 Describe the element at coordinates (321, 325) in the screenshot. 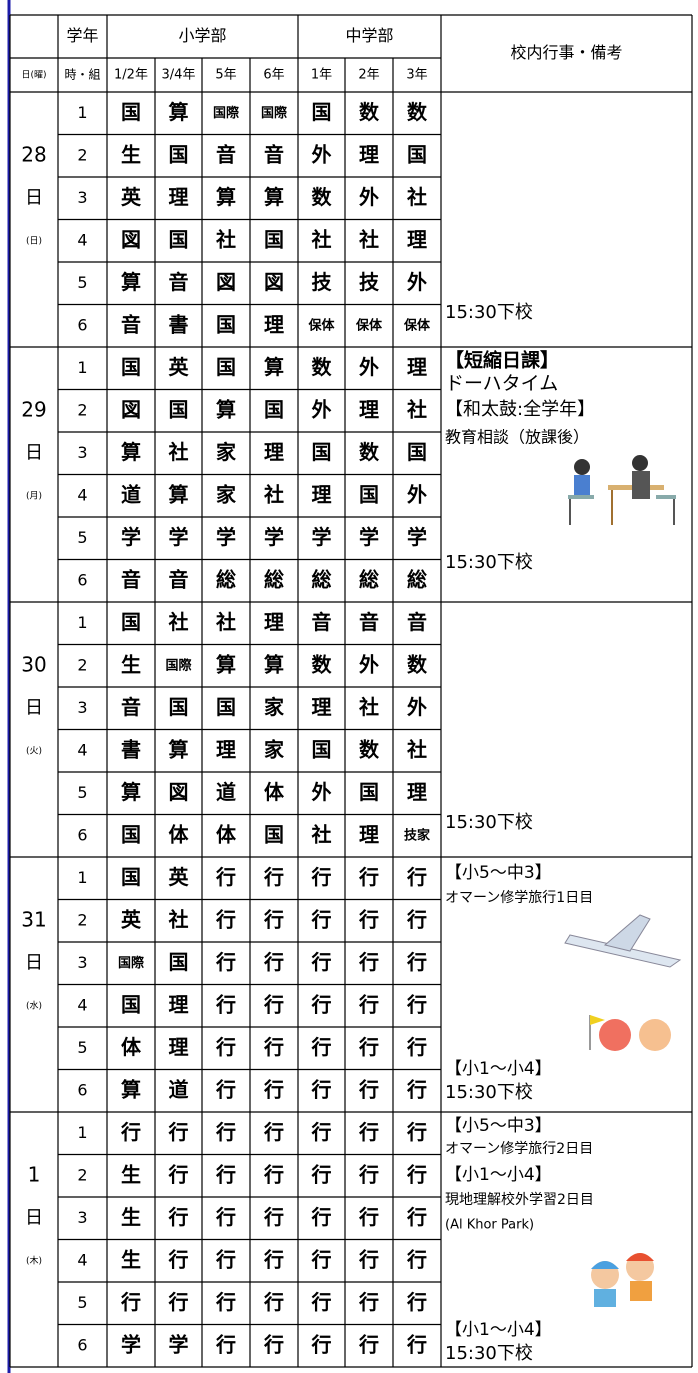

I see `subject: 保体` at that location.